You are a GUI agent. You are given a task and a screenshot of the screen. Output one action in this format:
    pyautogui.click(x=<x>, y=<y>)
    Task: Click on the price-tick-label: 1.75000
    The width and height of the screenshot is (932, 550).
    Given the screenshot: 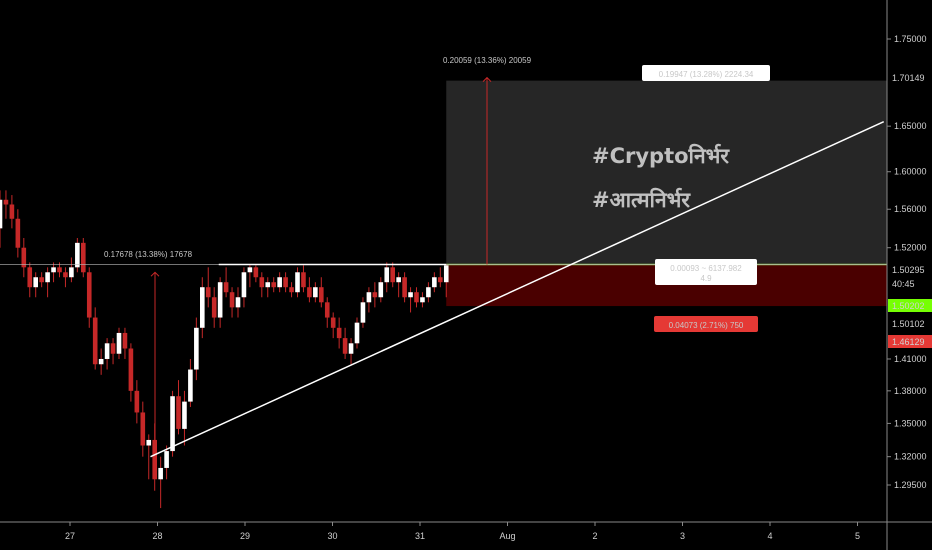 What is the action you would take?
    pyautogui.click(x=910, y=39)
    